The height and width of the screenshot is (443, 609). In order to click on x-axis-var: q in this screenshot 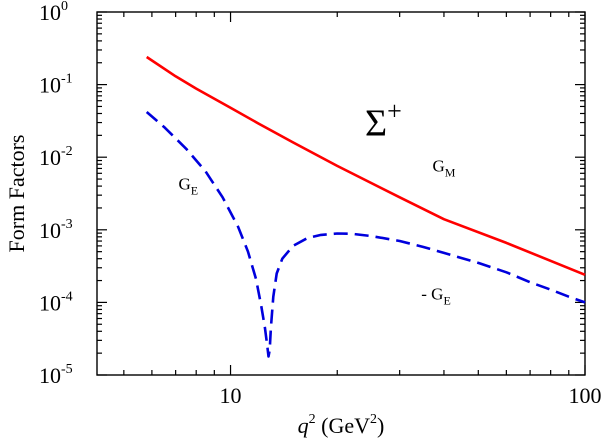, I will do `click(303, 425)`.